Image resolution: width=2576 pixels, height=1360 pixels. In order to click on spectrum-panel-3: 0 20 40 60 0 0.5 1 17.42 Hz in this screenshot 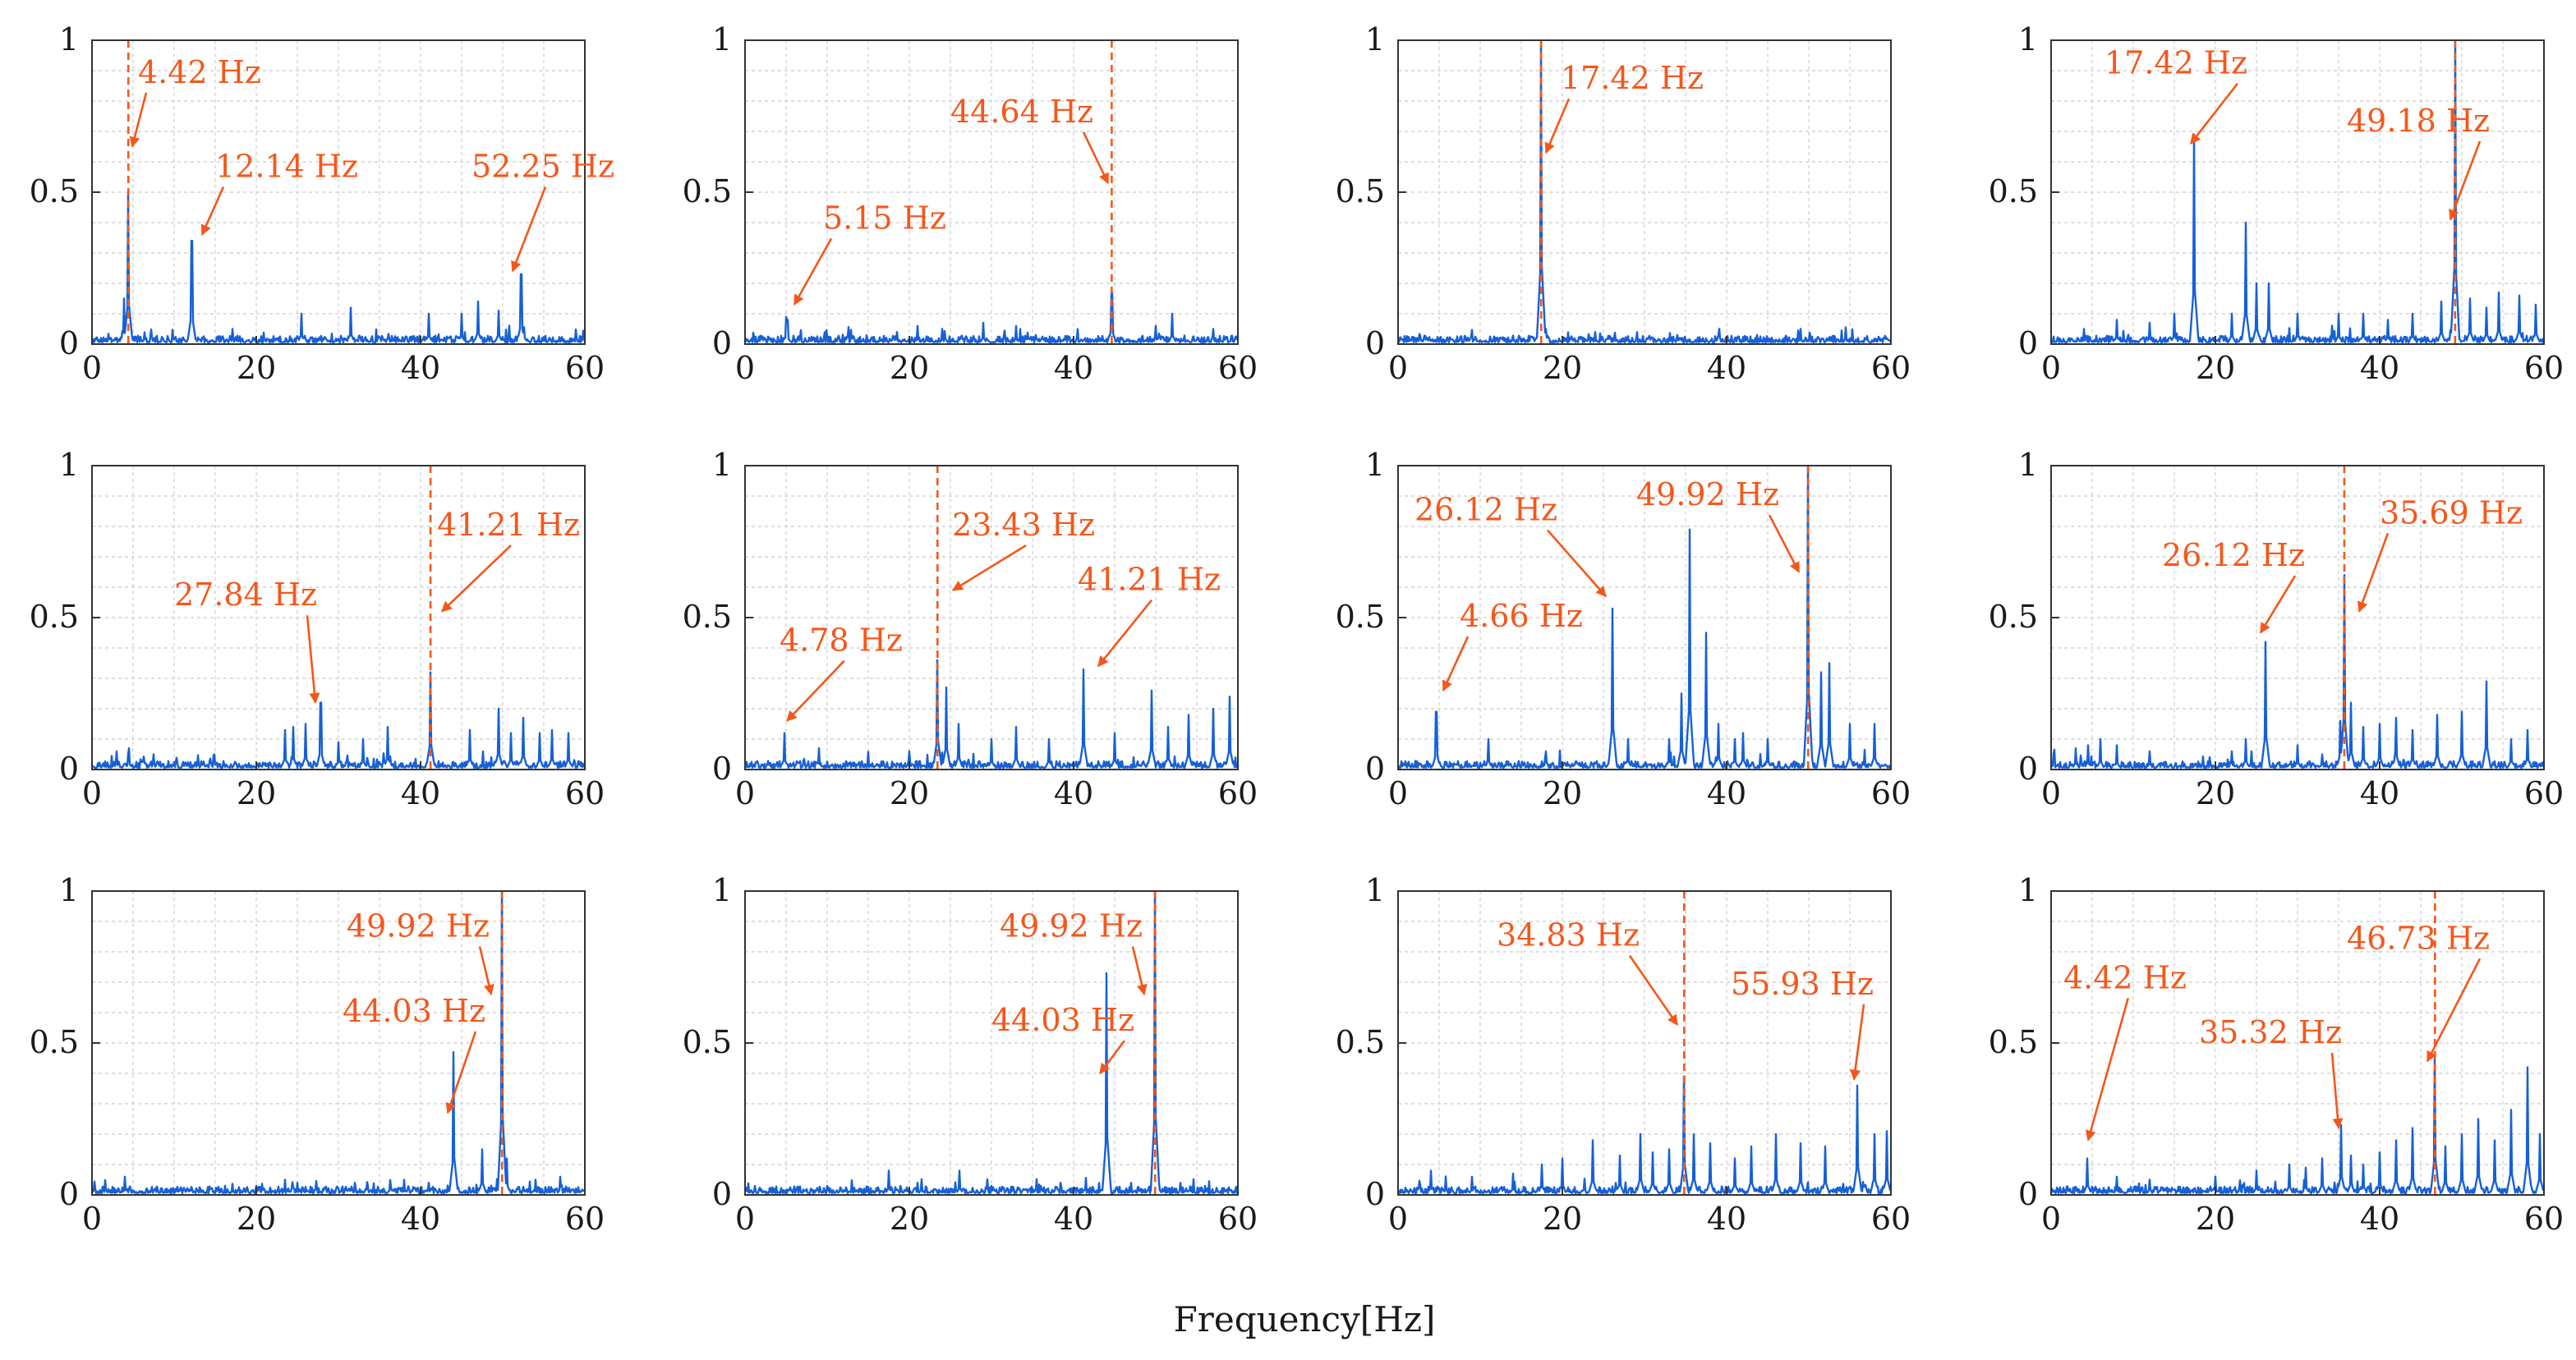, I will do `click(1623, 203)`.